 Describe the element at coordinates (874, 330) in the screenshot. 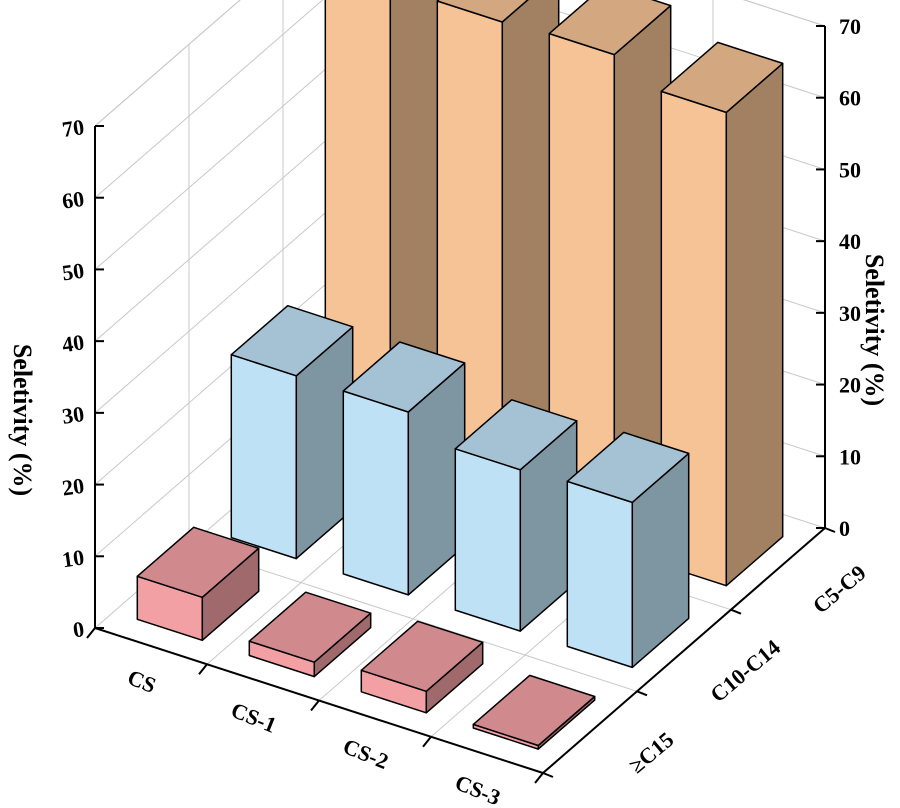

I see `z-axis-title-right: Seletivity (%)` at that location.